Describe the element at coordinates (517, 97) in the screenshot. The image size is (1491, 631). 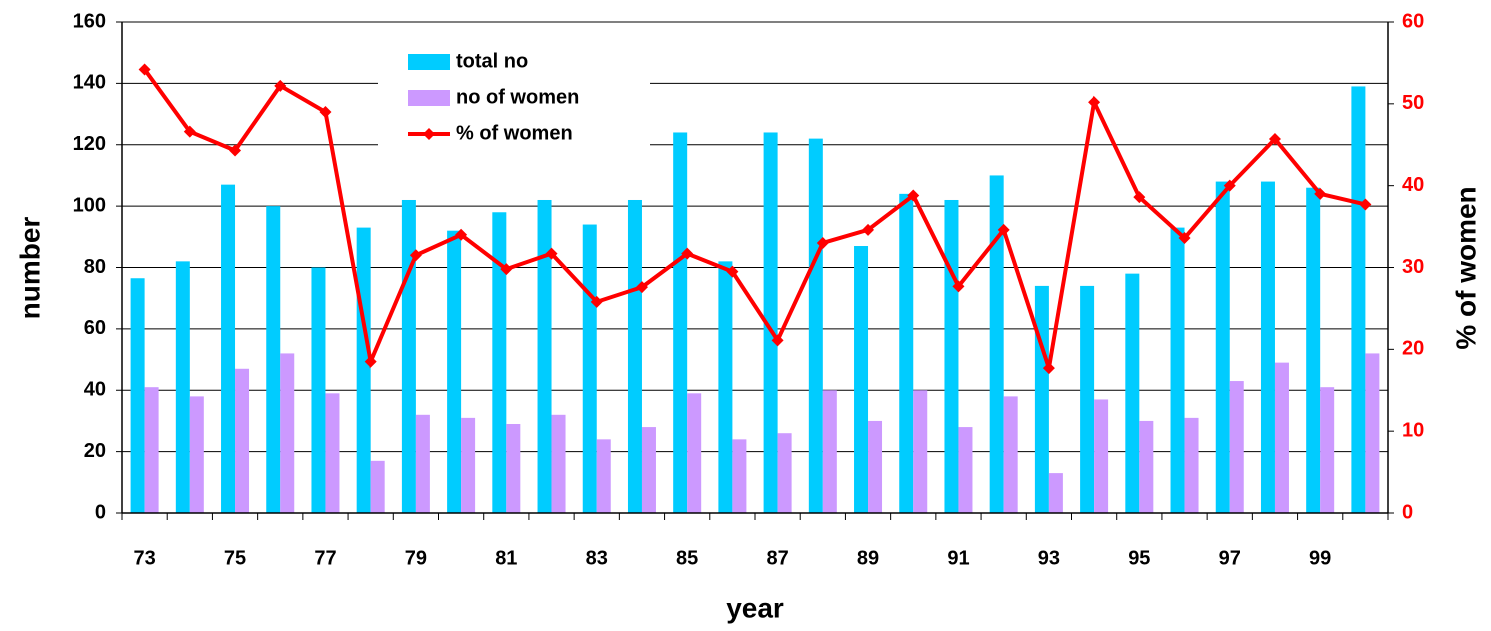
I see `legend-label: no of women` at that location.